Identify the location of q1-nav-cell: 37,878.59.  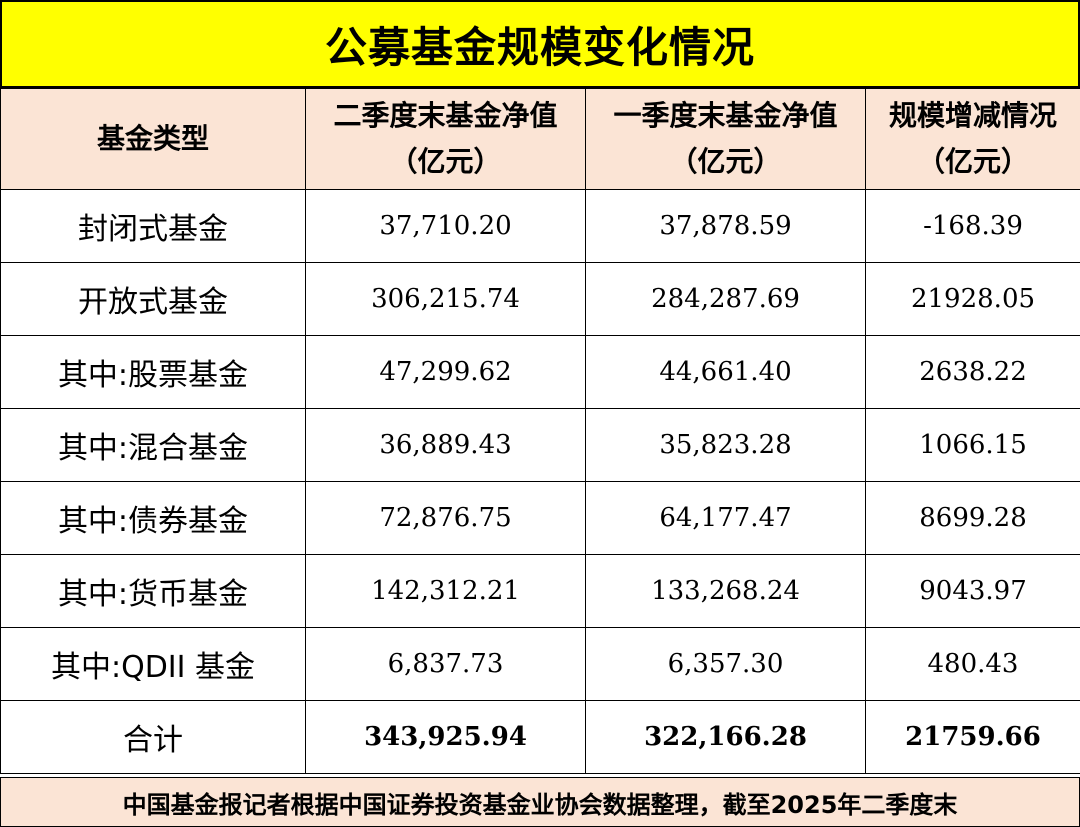
(725, 226).